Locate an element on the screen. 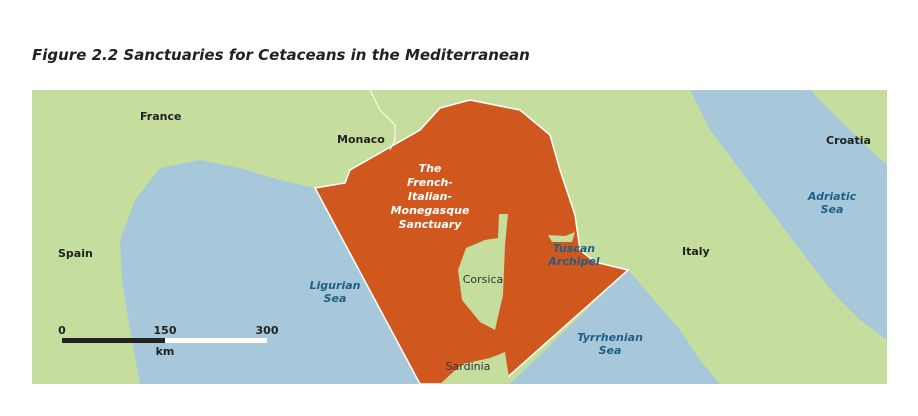  elba is located at coordinates (561, 237).